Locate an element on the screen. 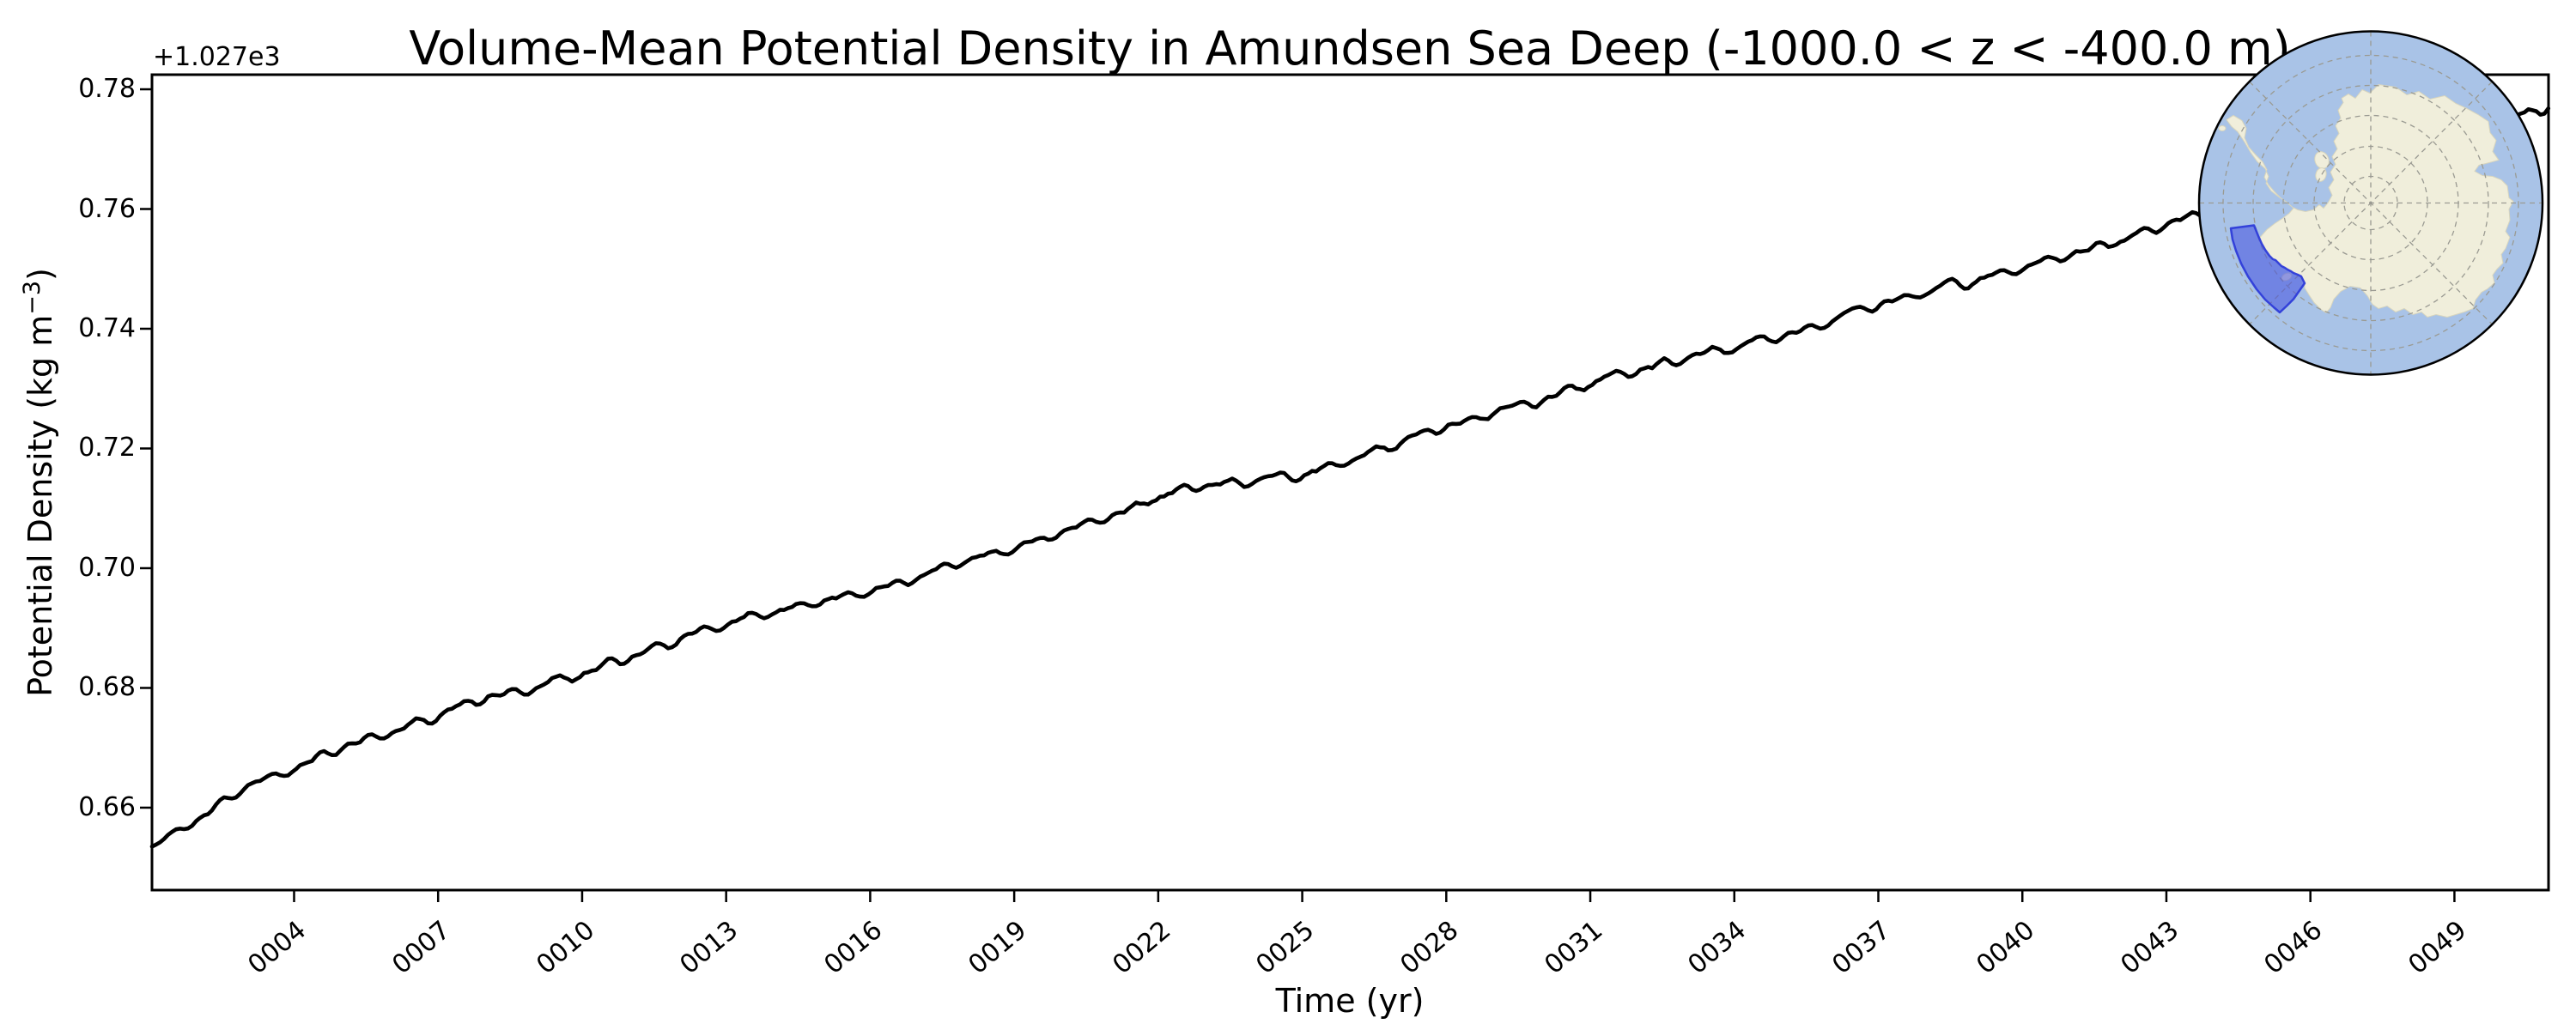 The height and width of the screenshot is (1030, 2576). y-axis-offset-text: +1.027e3 is located at coordinates (217, 57).